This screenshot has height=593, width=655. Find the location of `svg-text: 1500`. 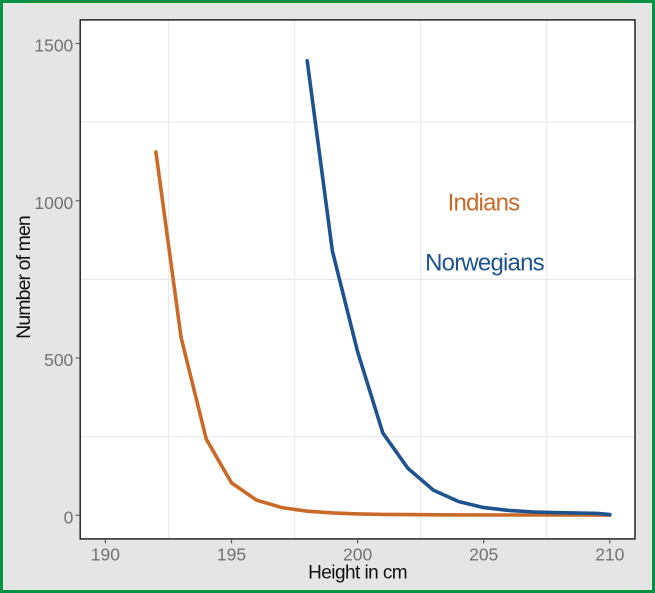

svg-text: 1500 is located at coordinates (53, 46).